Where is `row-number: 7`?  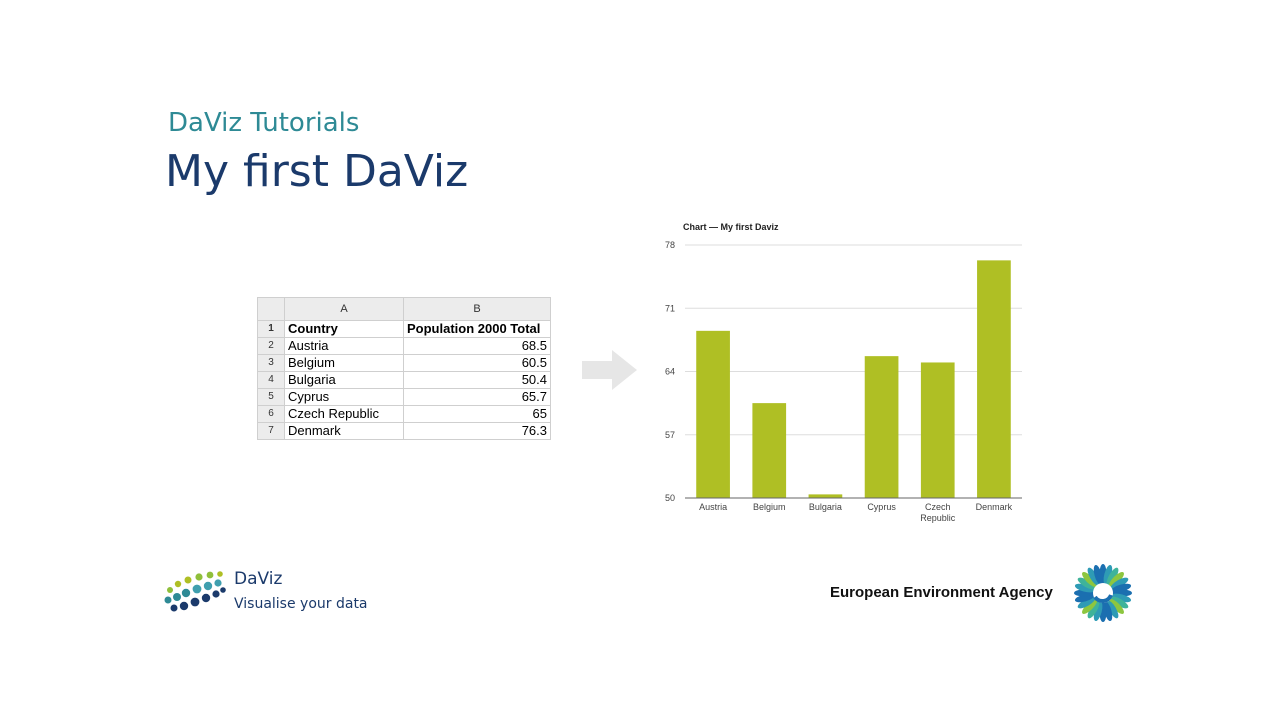
row-number: 7 is located at coordinates (271, 431).